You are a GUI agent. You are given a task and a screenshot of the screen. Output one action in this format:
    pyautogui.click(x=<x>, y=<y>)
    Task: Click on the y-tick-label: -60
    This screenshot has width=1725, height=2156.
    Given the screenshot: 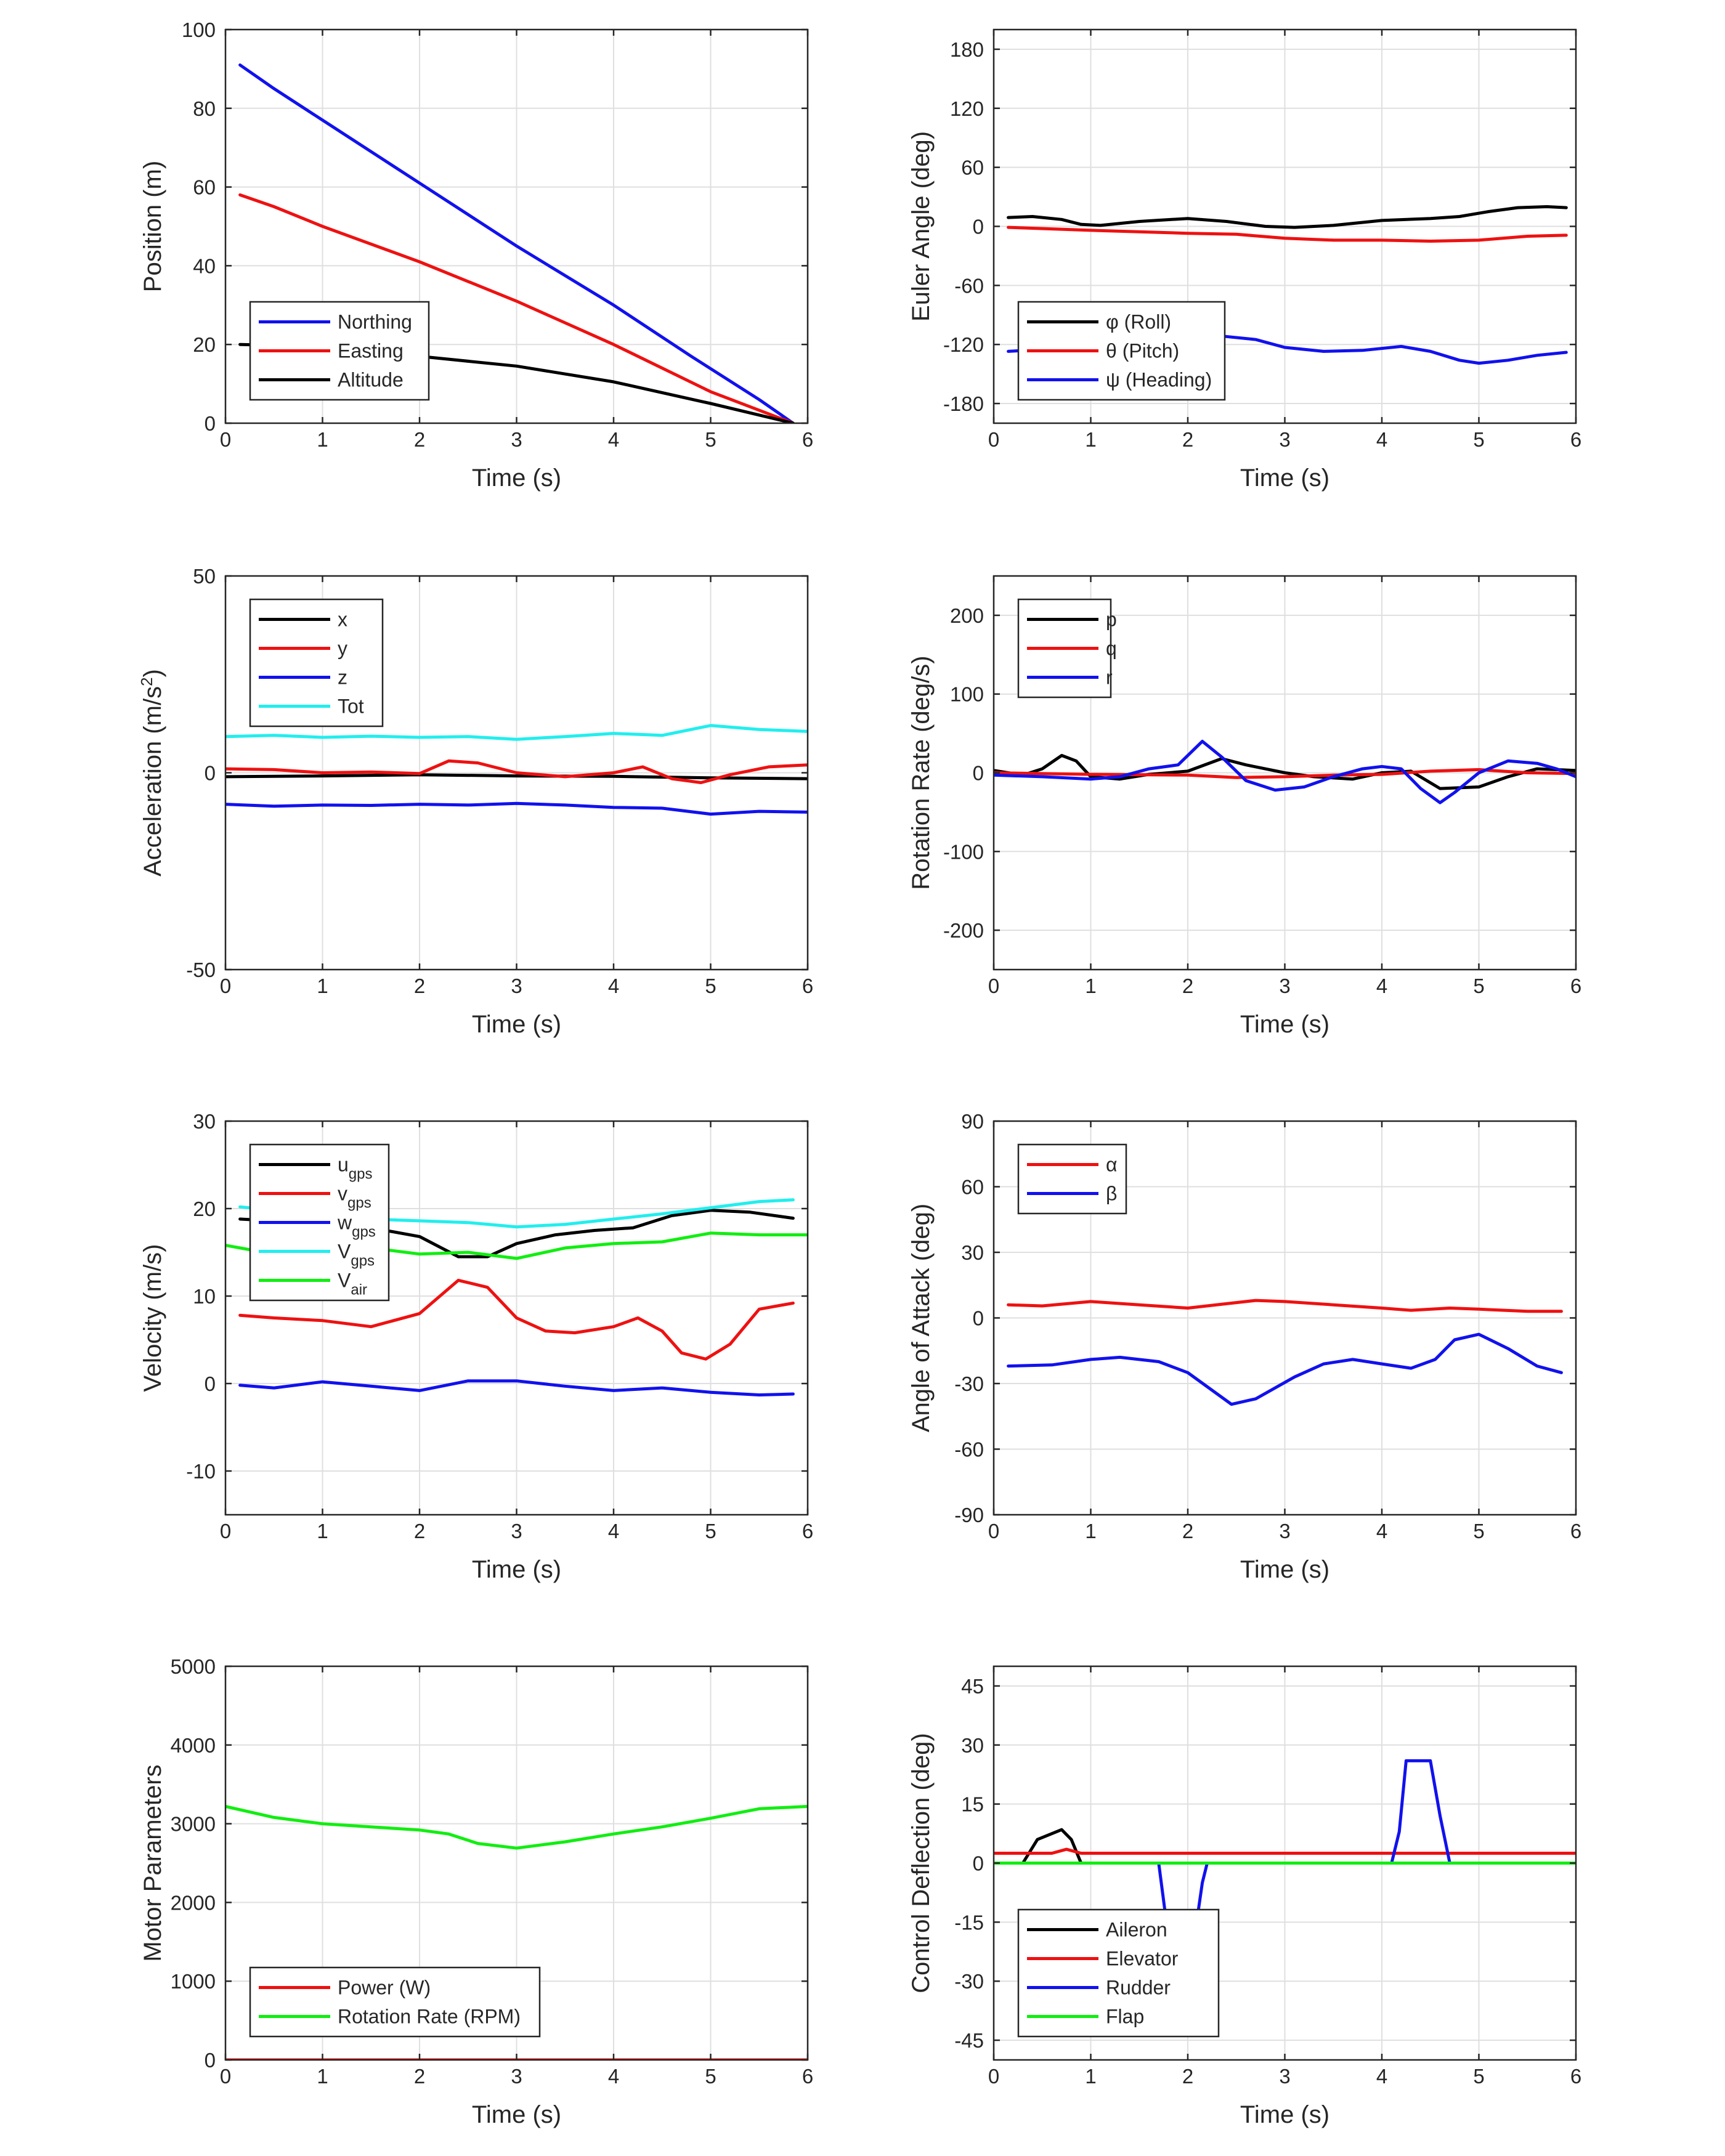 What is the action you would take?
    pyautogui.click(x=969, y=285)
    